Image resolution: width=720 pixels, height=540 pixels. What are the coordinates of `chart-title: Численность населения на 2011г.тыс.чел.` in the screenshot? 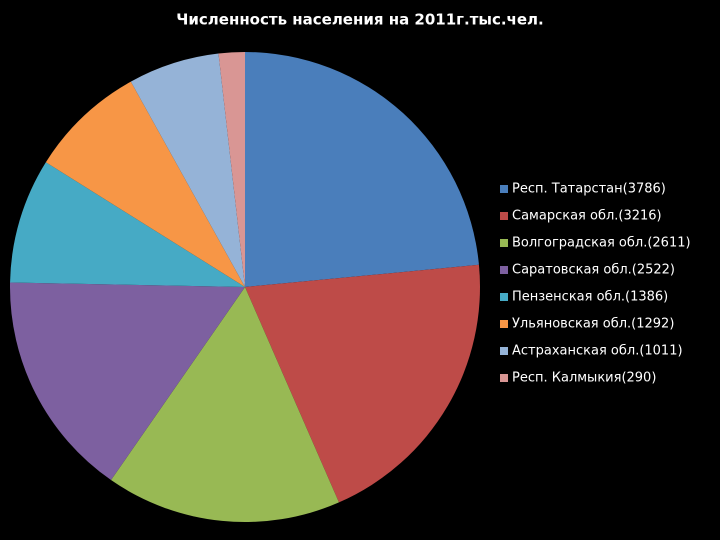 It's located at (359, 20).